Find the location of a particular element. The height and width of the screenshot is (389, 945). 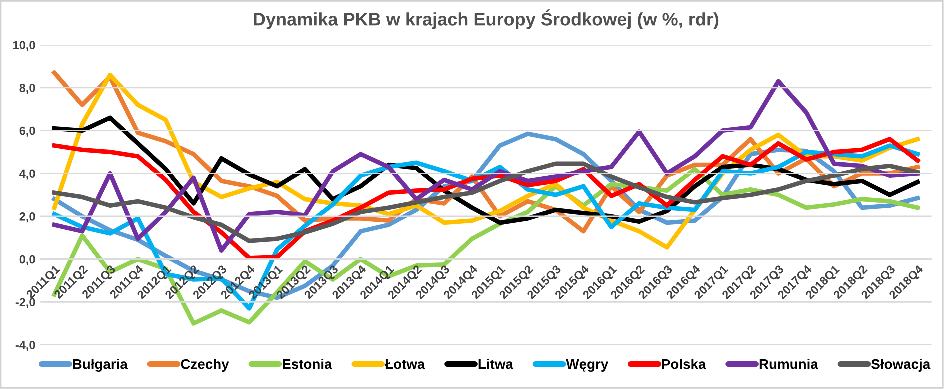

legend-label: Polska is located at coordinates (684, 364).